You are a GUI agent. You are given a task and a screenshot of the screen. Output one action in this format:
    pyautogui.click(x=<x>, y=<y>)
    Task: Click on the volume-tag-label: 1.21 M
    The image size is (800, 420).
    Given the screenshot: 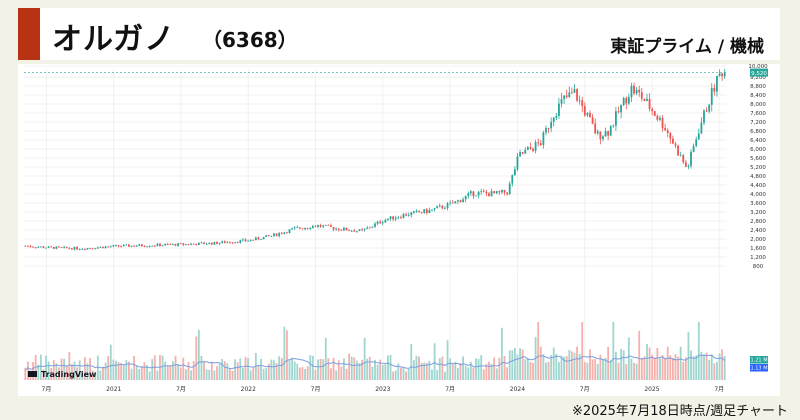 What is the action you would take?
    pyautogui.click(x=758, y=361)
    